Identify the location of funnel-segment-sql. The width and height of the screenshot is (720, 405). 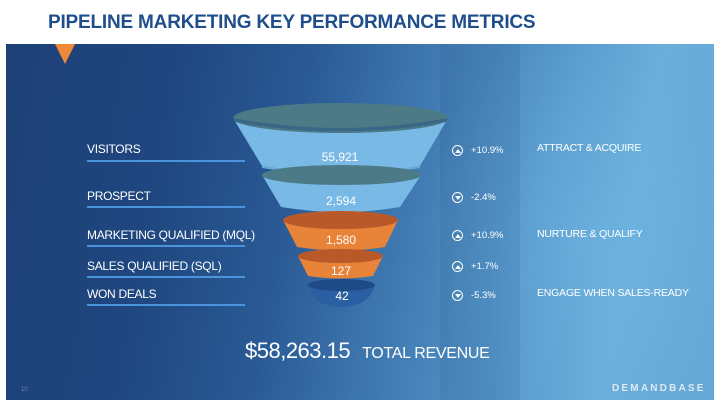
(340, 264).